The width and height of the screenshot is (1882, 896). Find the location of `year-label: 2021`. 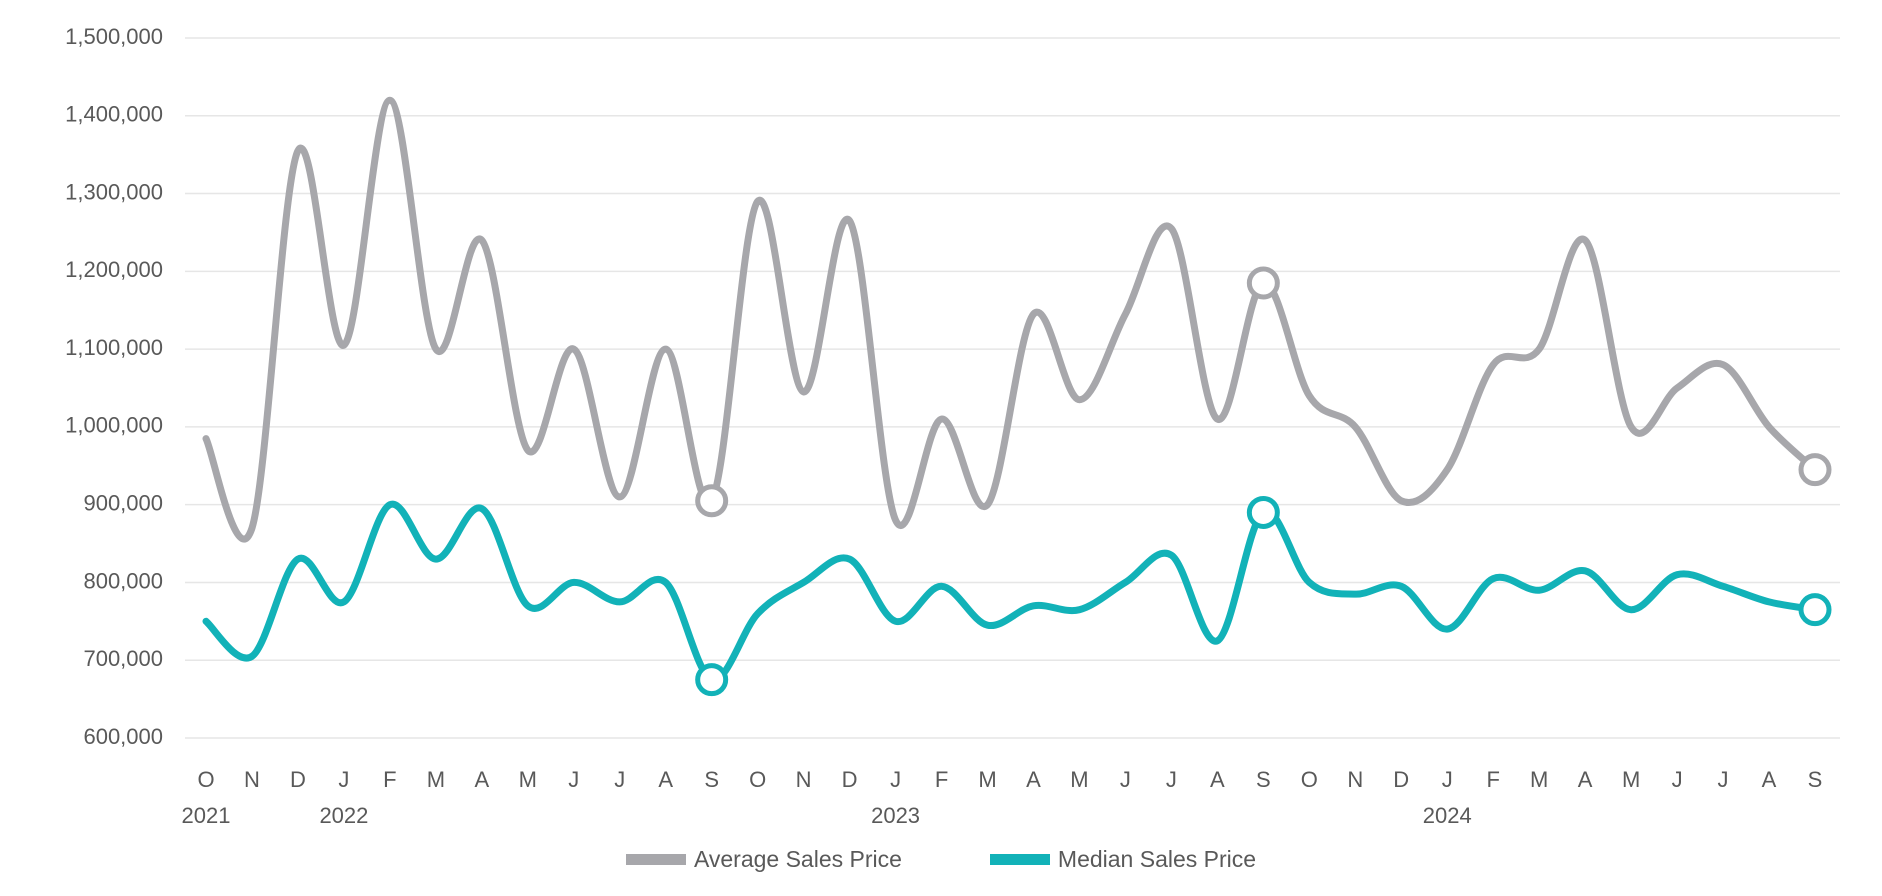

year-label: 2021 is located at coordinates (206, 815).